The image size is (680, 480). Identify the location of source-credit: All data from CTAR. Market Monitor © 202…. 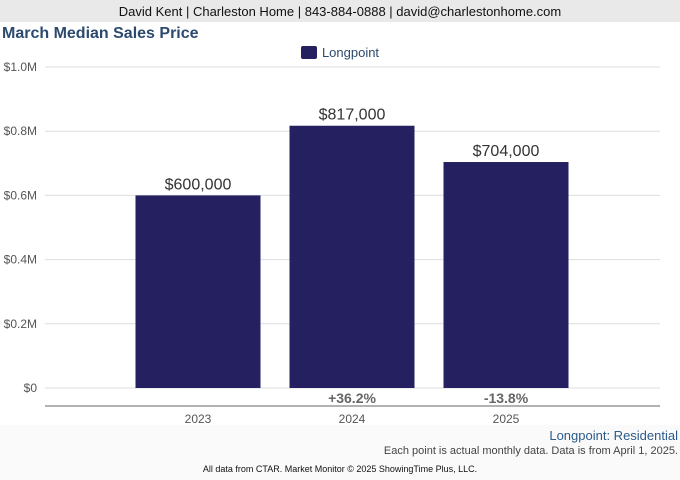
(340, 469).